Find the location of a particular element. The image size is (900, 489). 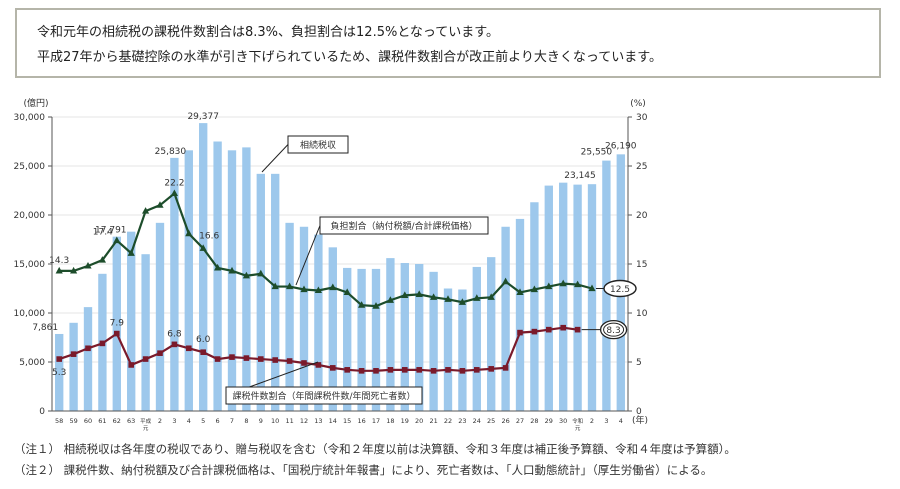

taxable-data-label: 5.3 is located at coordinates (59, 373).